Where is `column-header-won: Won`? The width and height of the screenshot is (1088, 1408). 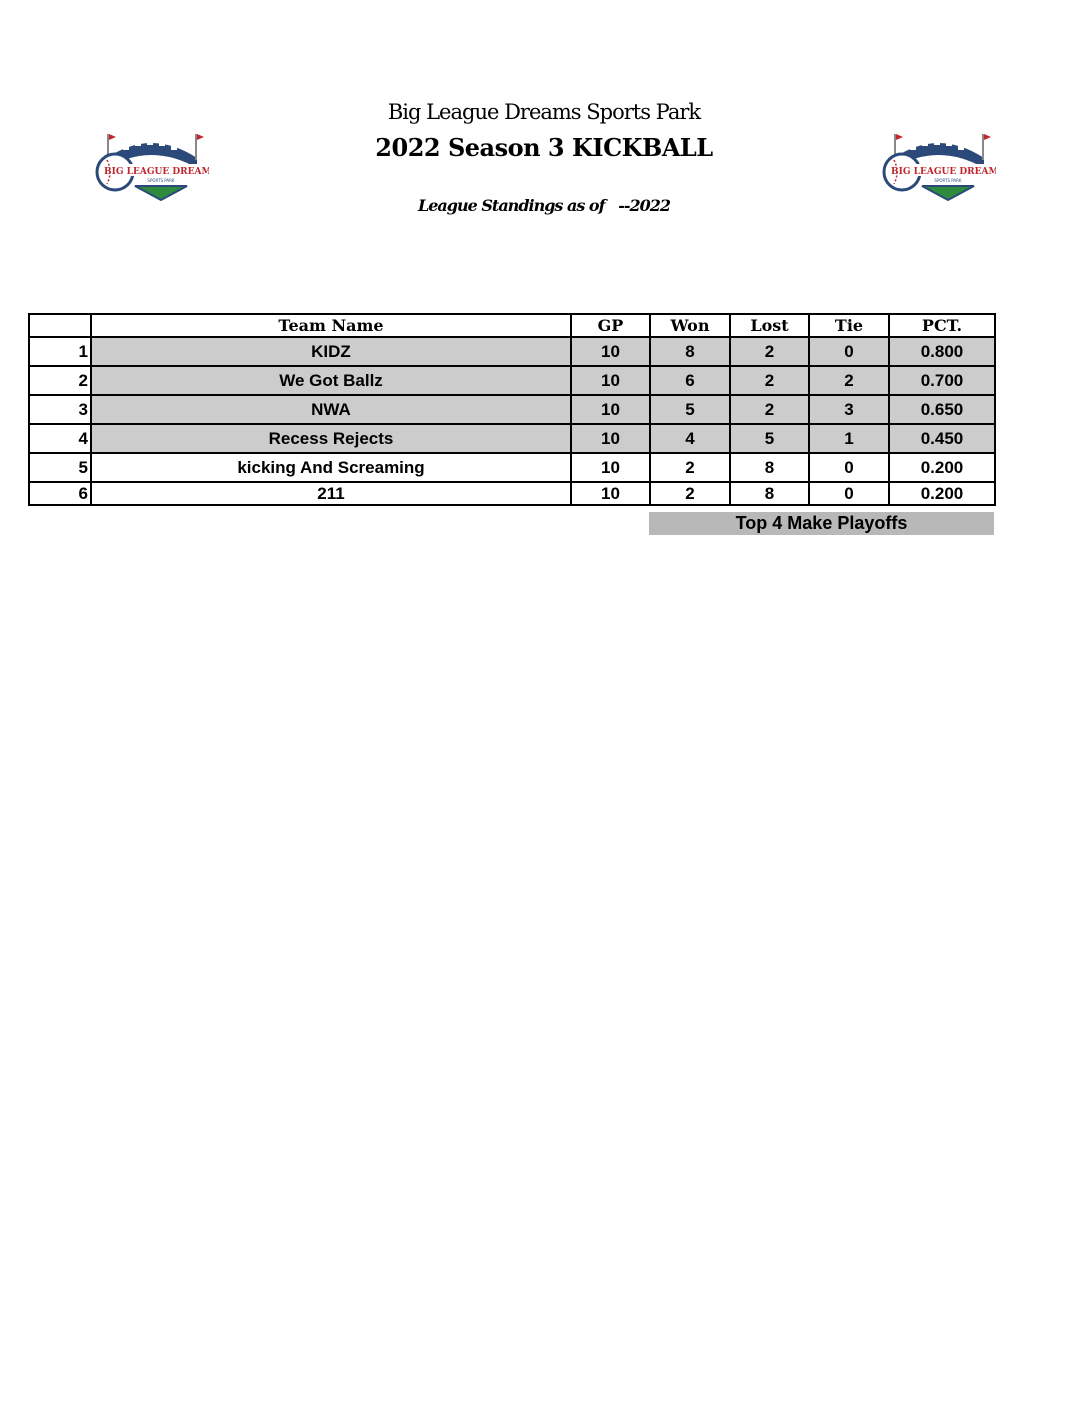
column-header-won: Won is located at coordinates (690, 325).